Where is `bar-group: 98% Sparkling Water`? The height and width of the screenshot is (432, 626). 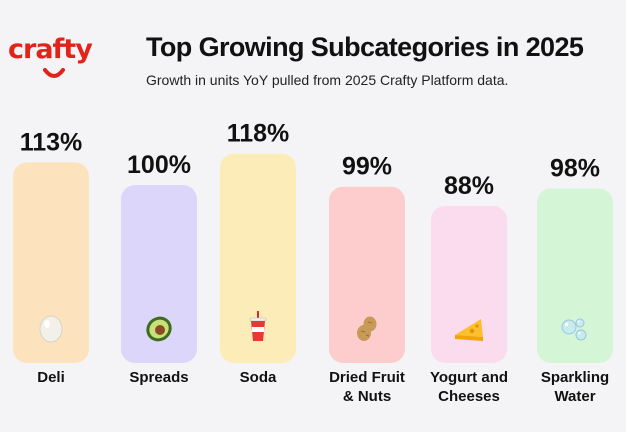 bar-group: 98% Sparkling Water is located at coordinates (575, 279).